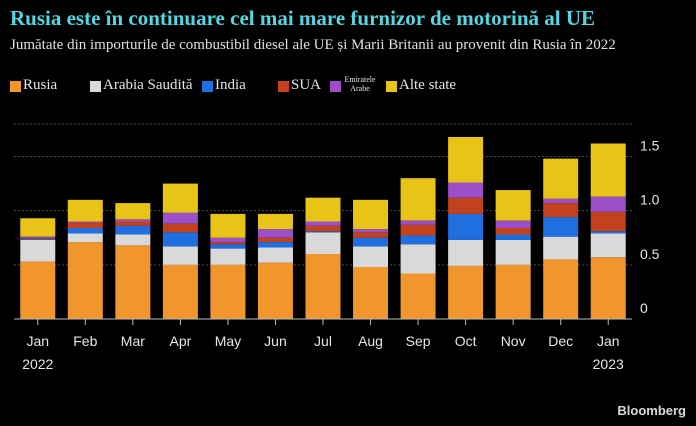 Image resolution: width=696 pixels, height=426 pixels. What do you see at coordinates (228, 341) in the screenshot?
I see `x-tick-label: May` at bounding box center [228, 341].